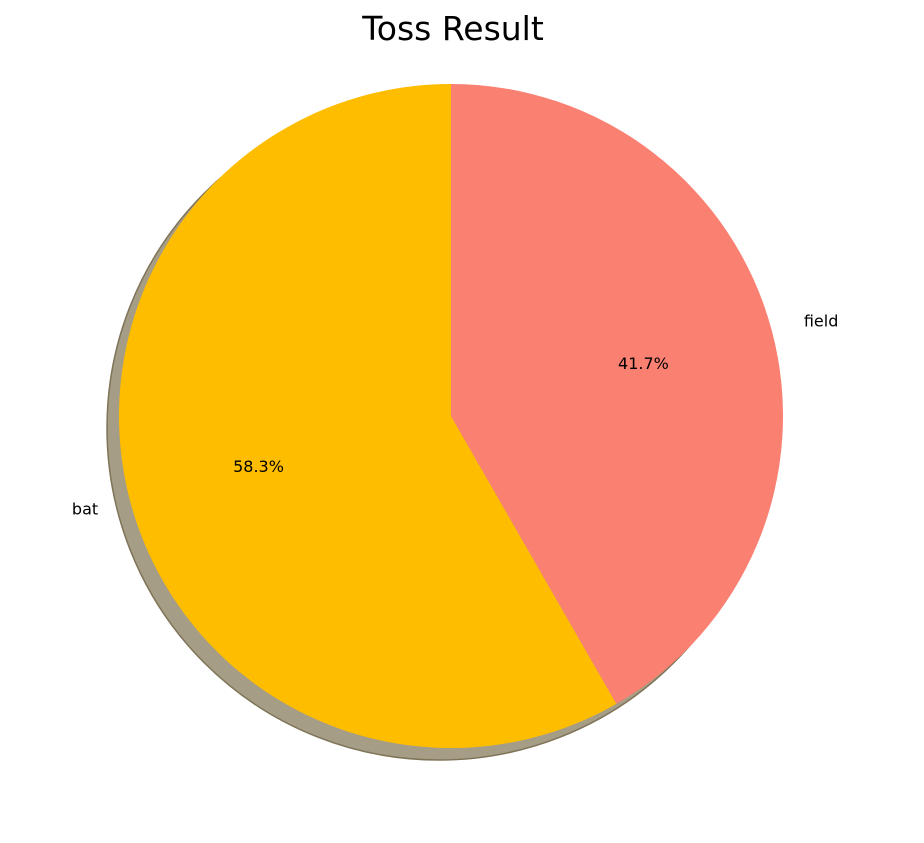 The width and height of the screenshot is (924, 843). I want to click on slice-label-field: field, so click(821, 320).